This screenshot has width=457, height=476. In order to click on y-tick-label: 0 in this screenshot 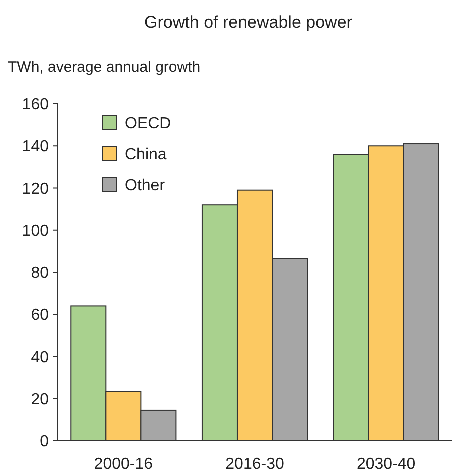, I will do `click(45, 442)`.